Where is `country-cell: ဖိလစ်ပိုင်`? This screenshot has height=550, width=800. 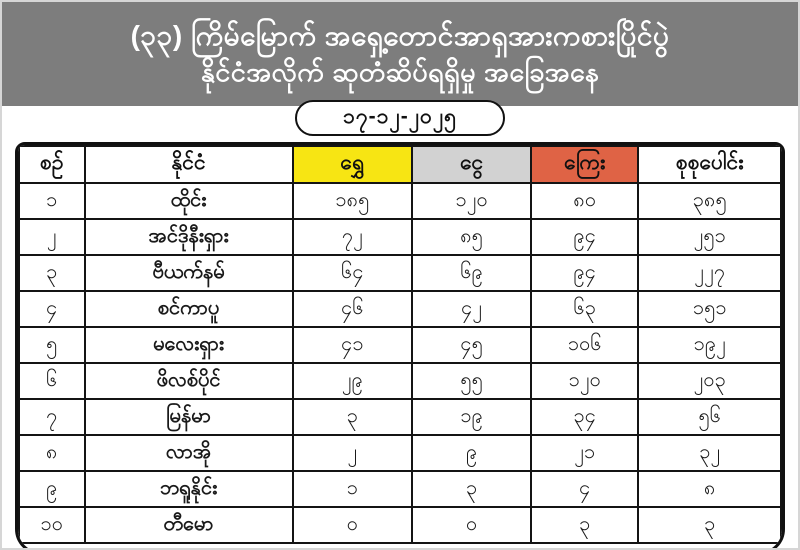 country-cell: ဖိလစ်ပိုင် is located at coordinates (188, 381).